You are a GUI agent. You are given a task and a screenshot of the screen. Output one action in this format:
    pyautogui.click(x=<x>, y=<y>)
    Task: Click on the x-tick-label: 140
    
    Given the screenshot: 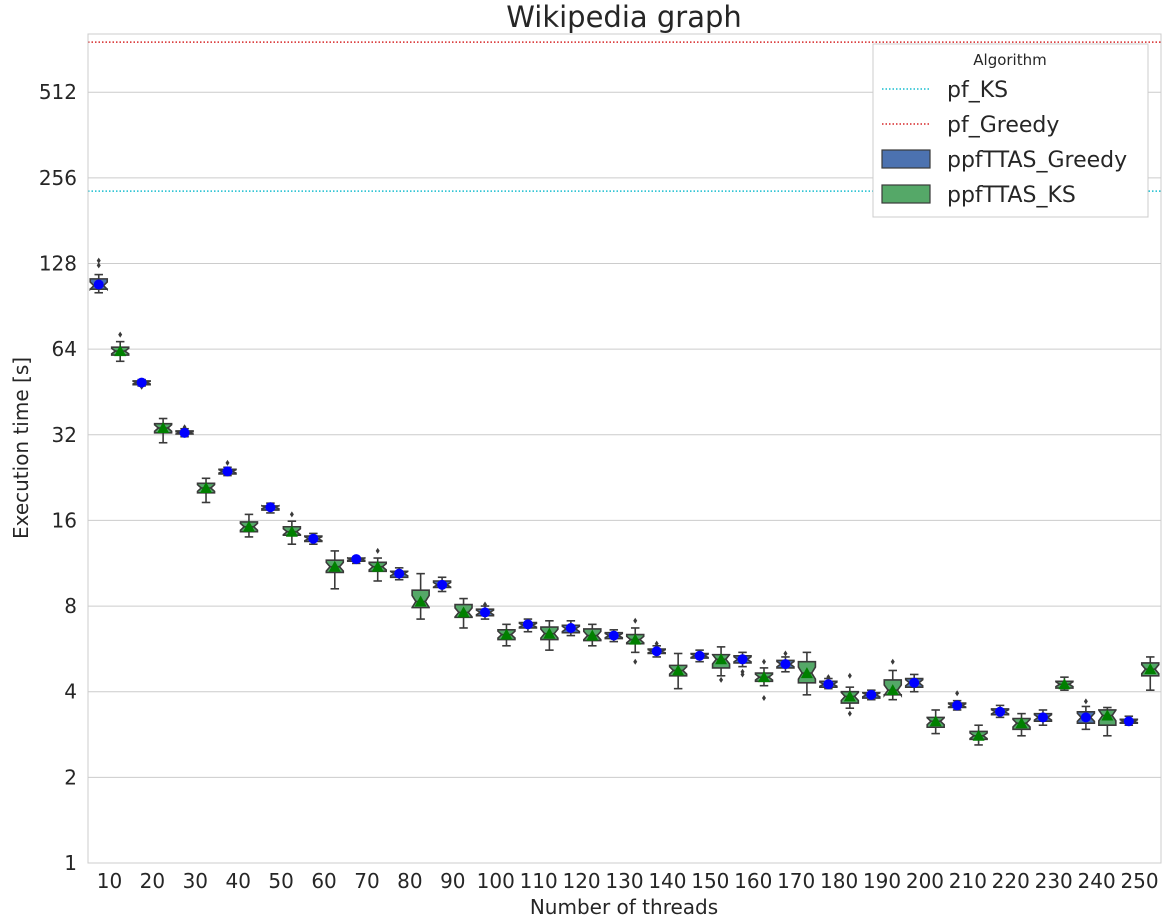 What is the action you would take?
    pyautogui.click(x=667, y=881)
    